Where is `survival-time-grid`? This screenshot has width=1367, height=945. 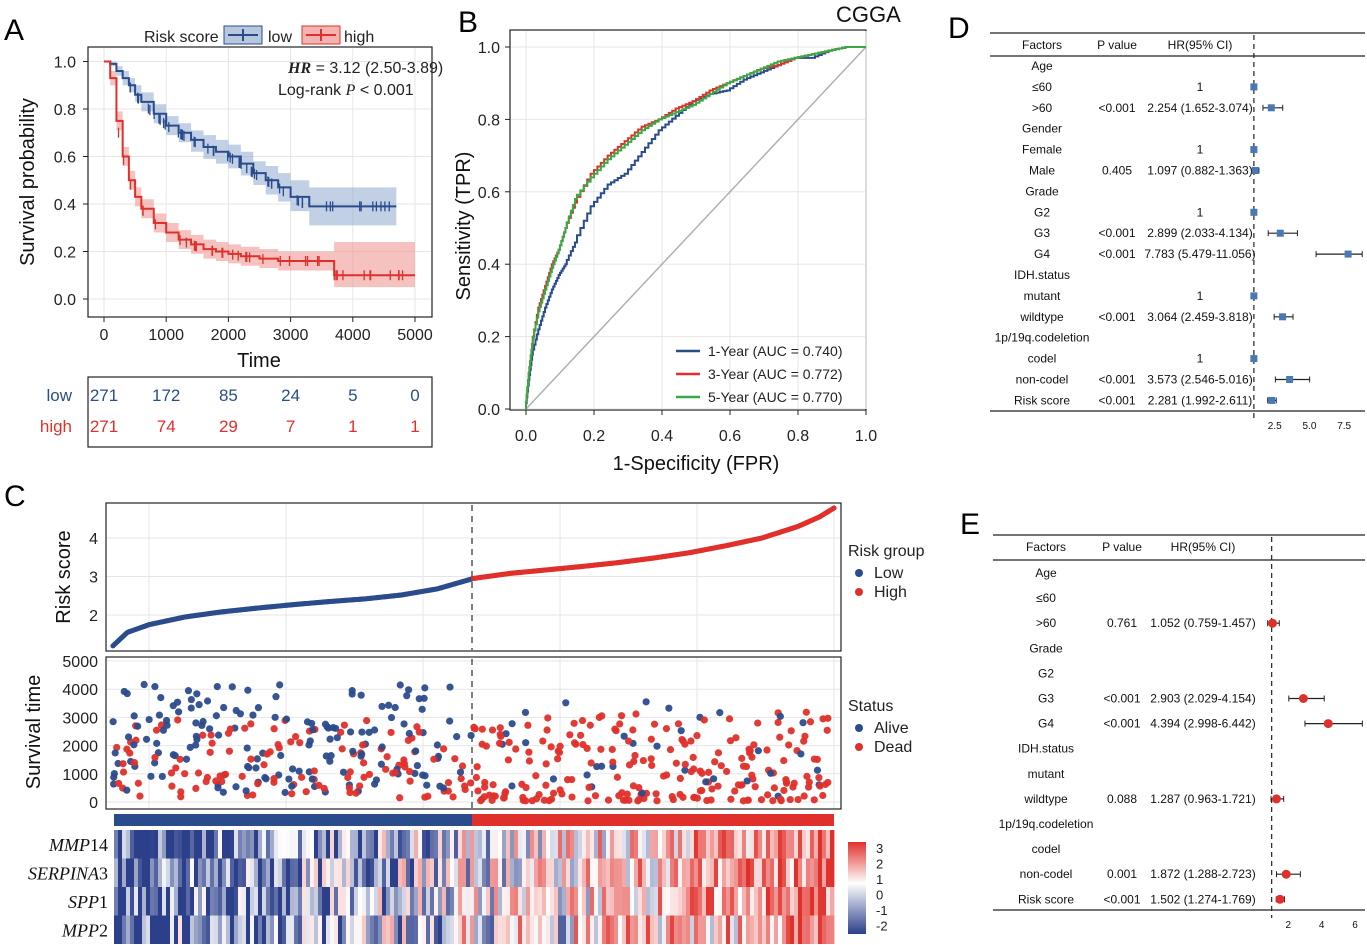 survival-time-grid is located at coordinates (473, 733).